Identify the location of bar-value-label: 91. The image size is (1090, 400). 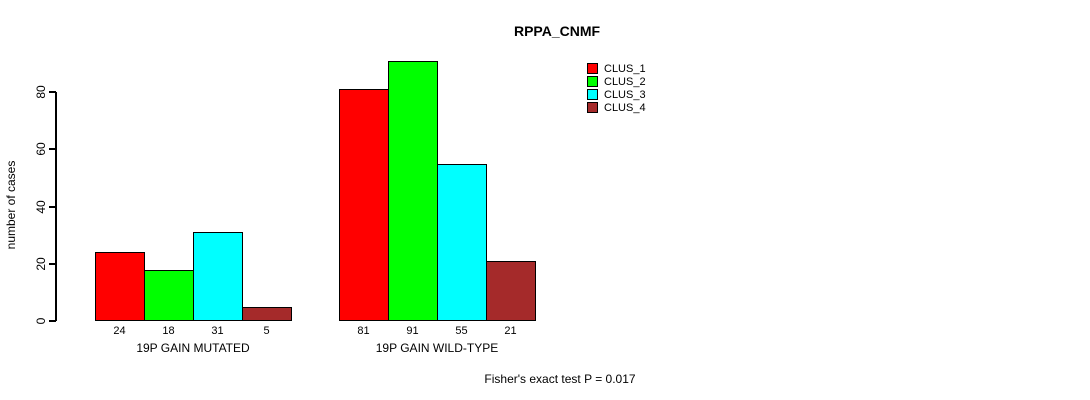
(412, 331).